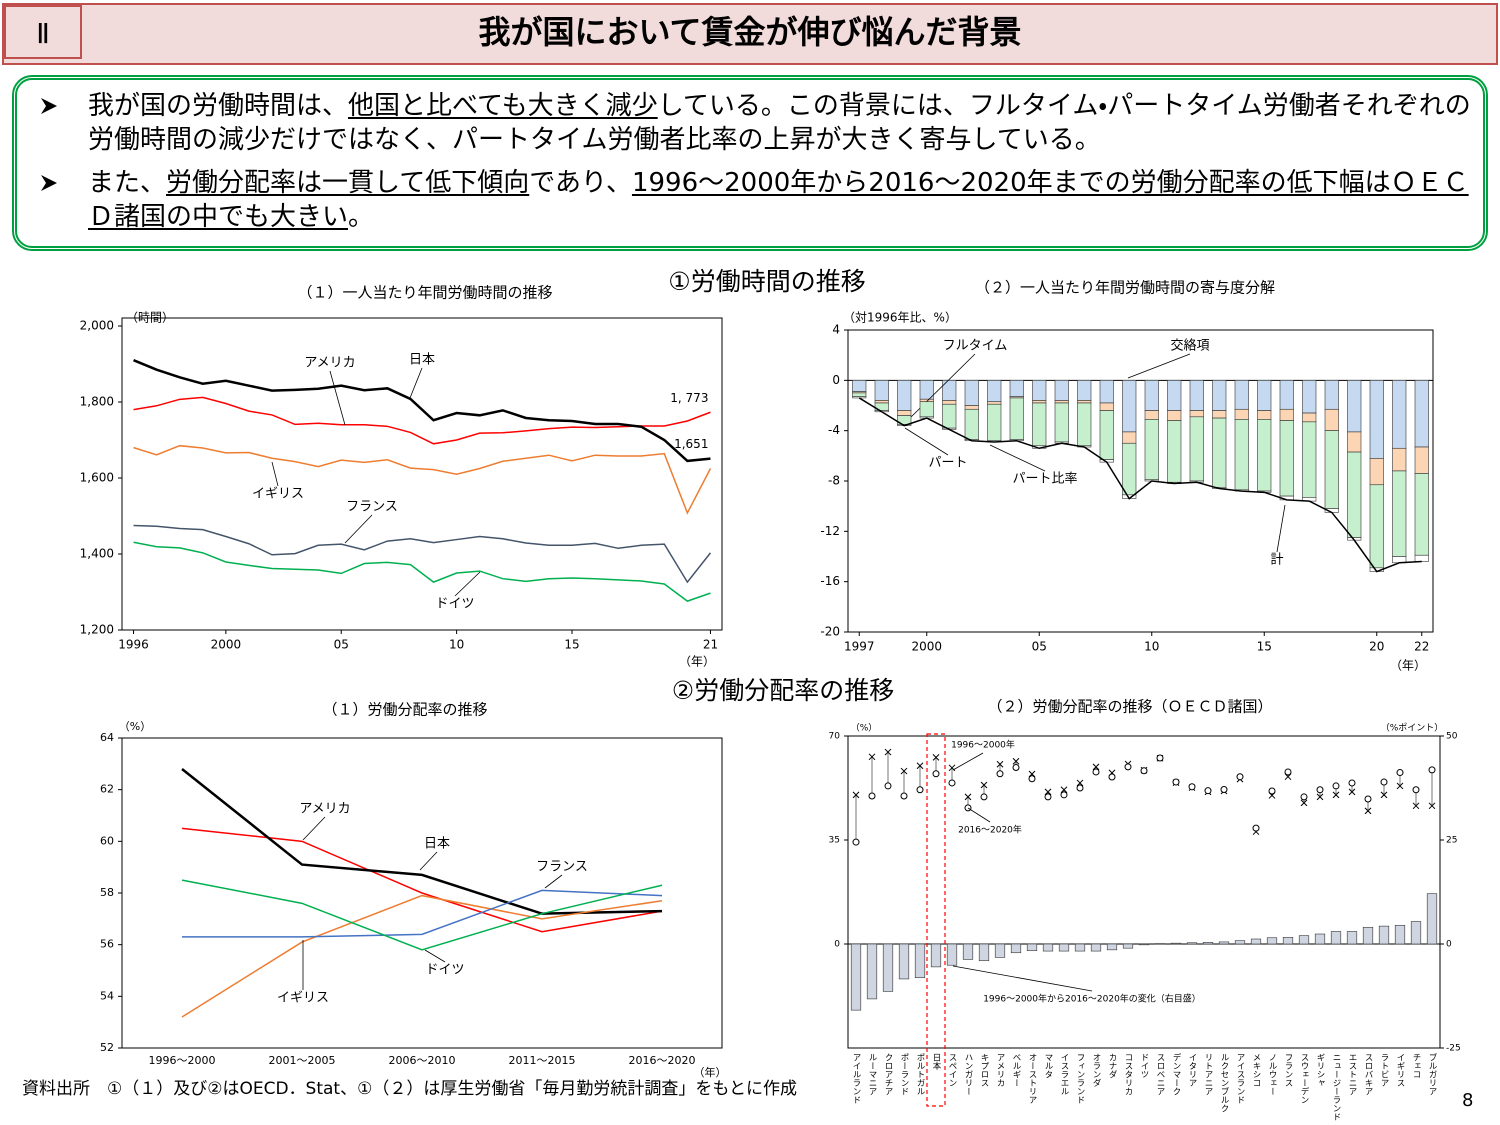 The width and height of the screenshot is (1500, 1125). Describe the element at coordinates (97, 326) in the screenshot. I see `y-tick-label: 2,000` at that location.